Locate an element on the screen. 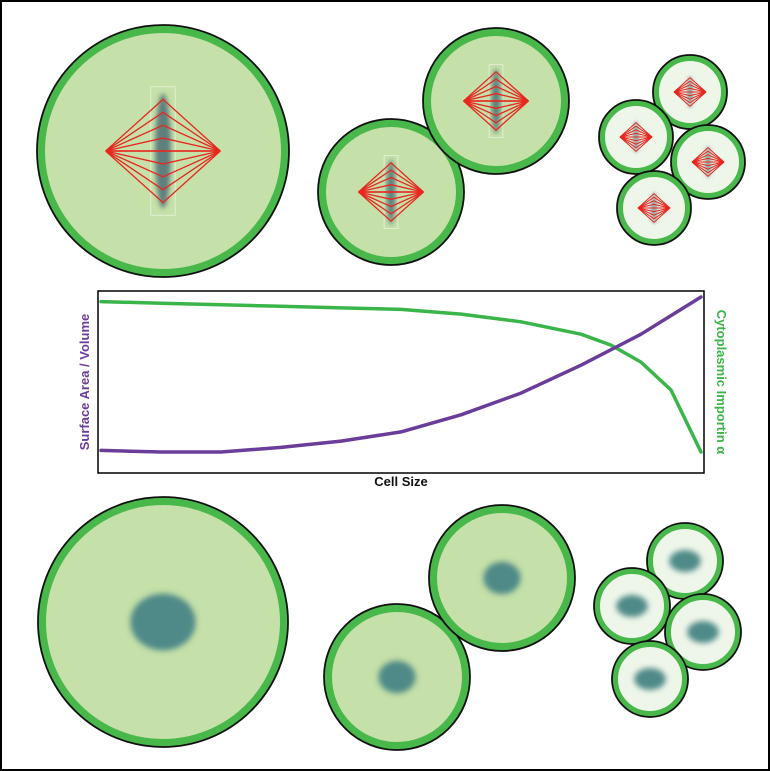  x-axis-label: Cell Size is located at coordinates (400, 481).